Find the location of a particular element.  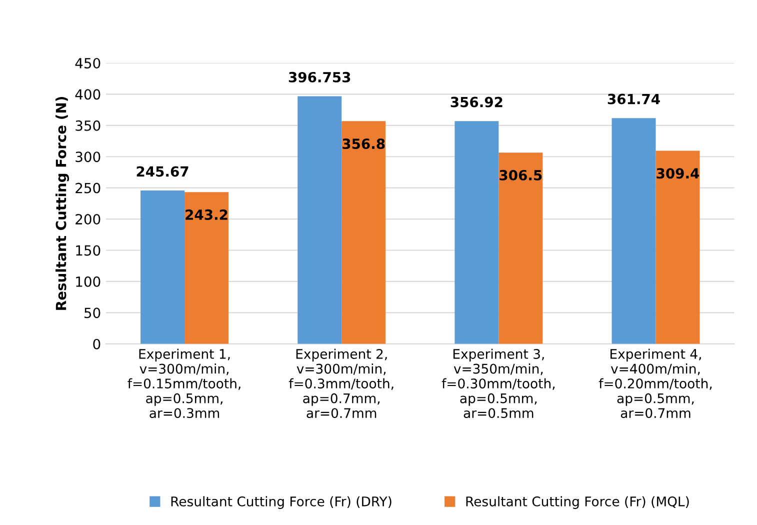

y-tick-label: 250 is located at coordinates (88, 188).